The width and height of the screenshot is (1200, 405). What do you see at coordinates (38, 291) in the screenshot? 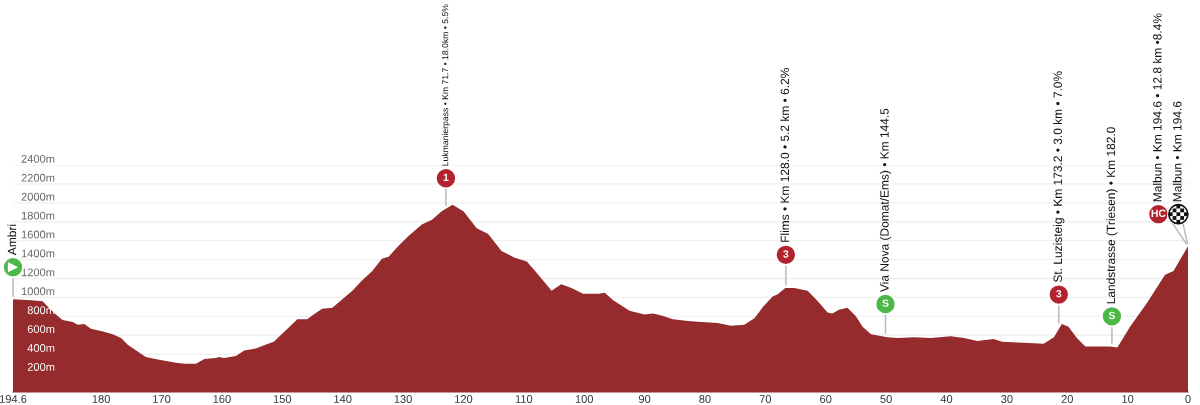
I see `y-tick-label: 1000m` at bounding box center [38, 291].